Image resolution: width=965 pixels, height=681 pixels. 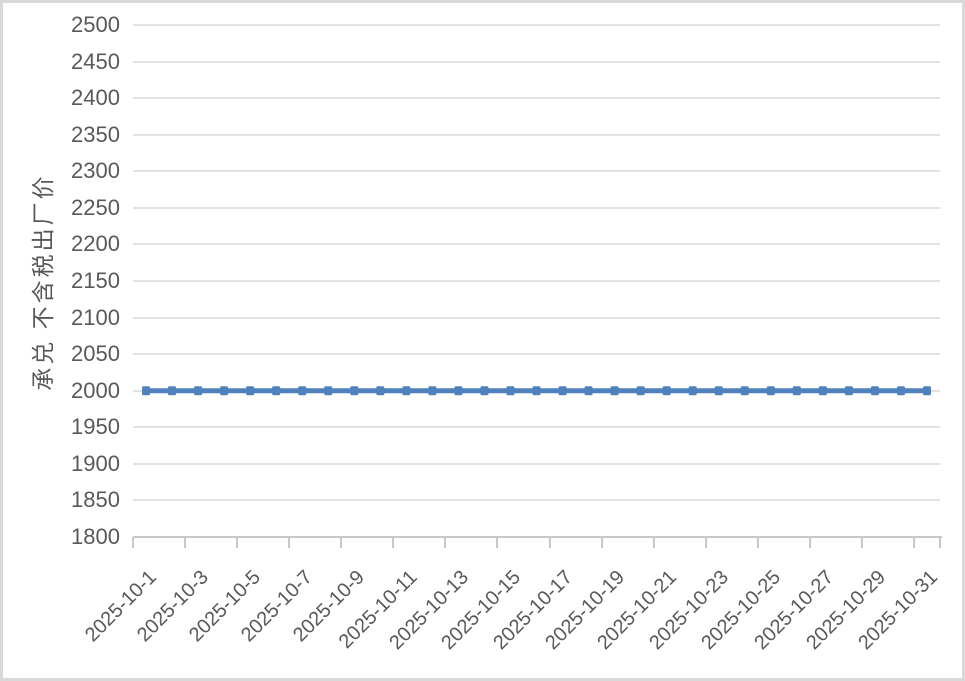 What do you see at coordinates (95, 171) in the screenshot?
I see `y-tick-label: 2300` at bounding box center [95, 171].